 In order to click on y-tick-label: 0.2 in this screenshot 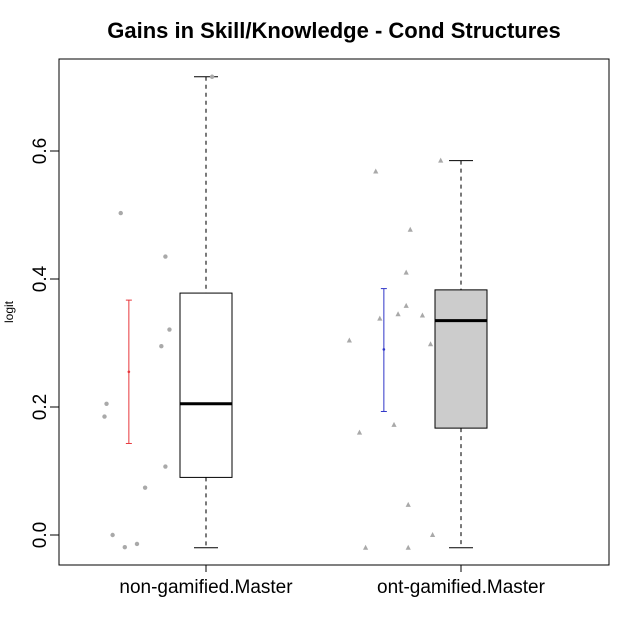, I will do `click(40, 407)`.